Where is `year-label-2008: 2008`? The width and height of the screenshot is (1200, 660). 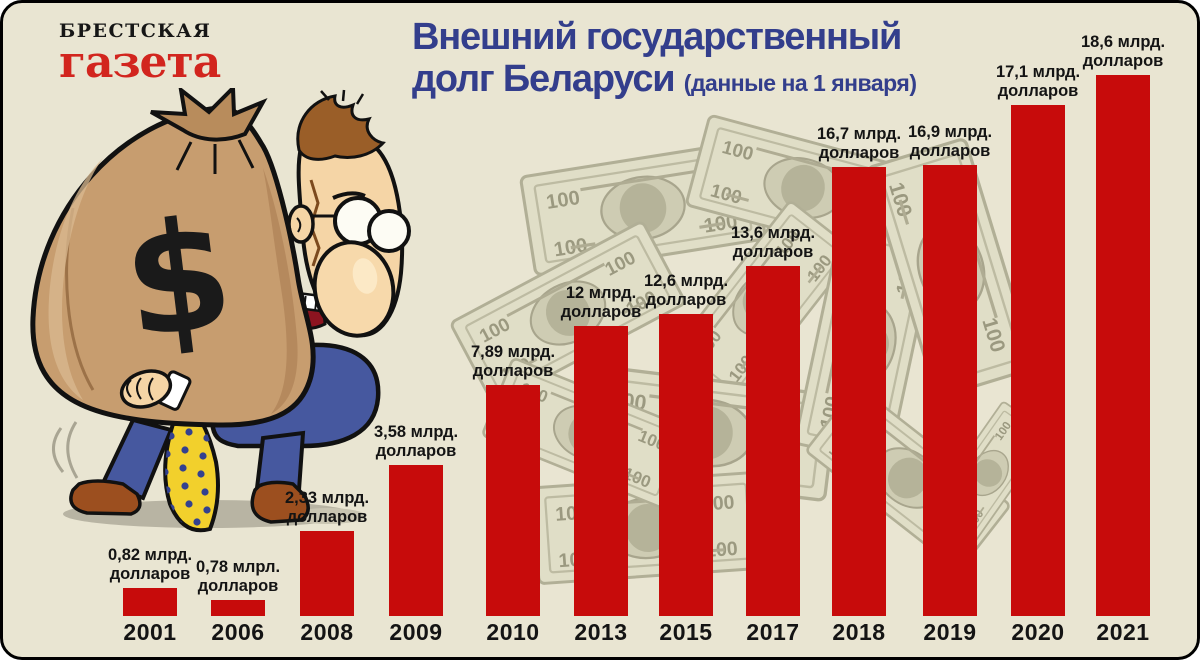
year-label-2008: 2008 is located at coordinates (327, 632).